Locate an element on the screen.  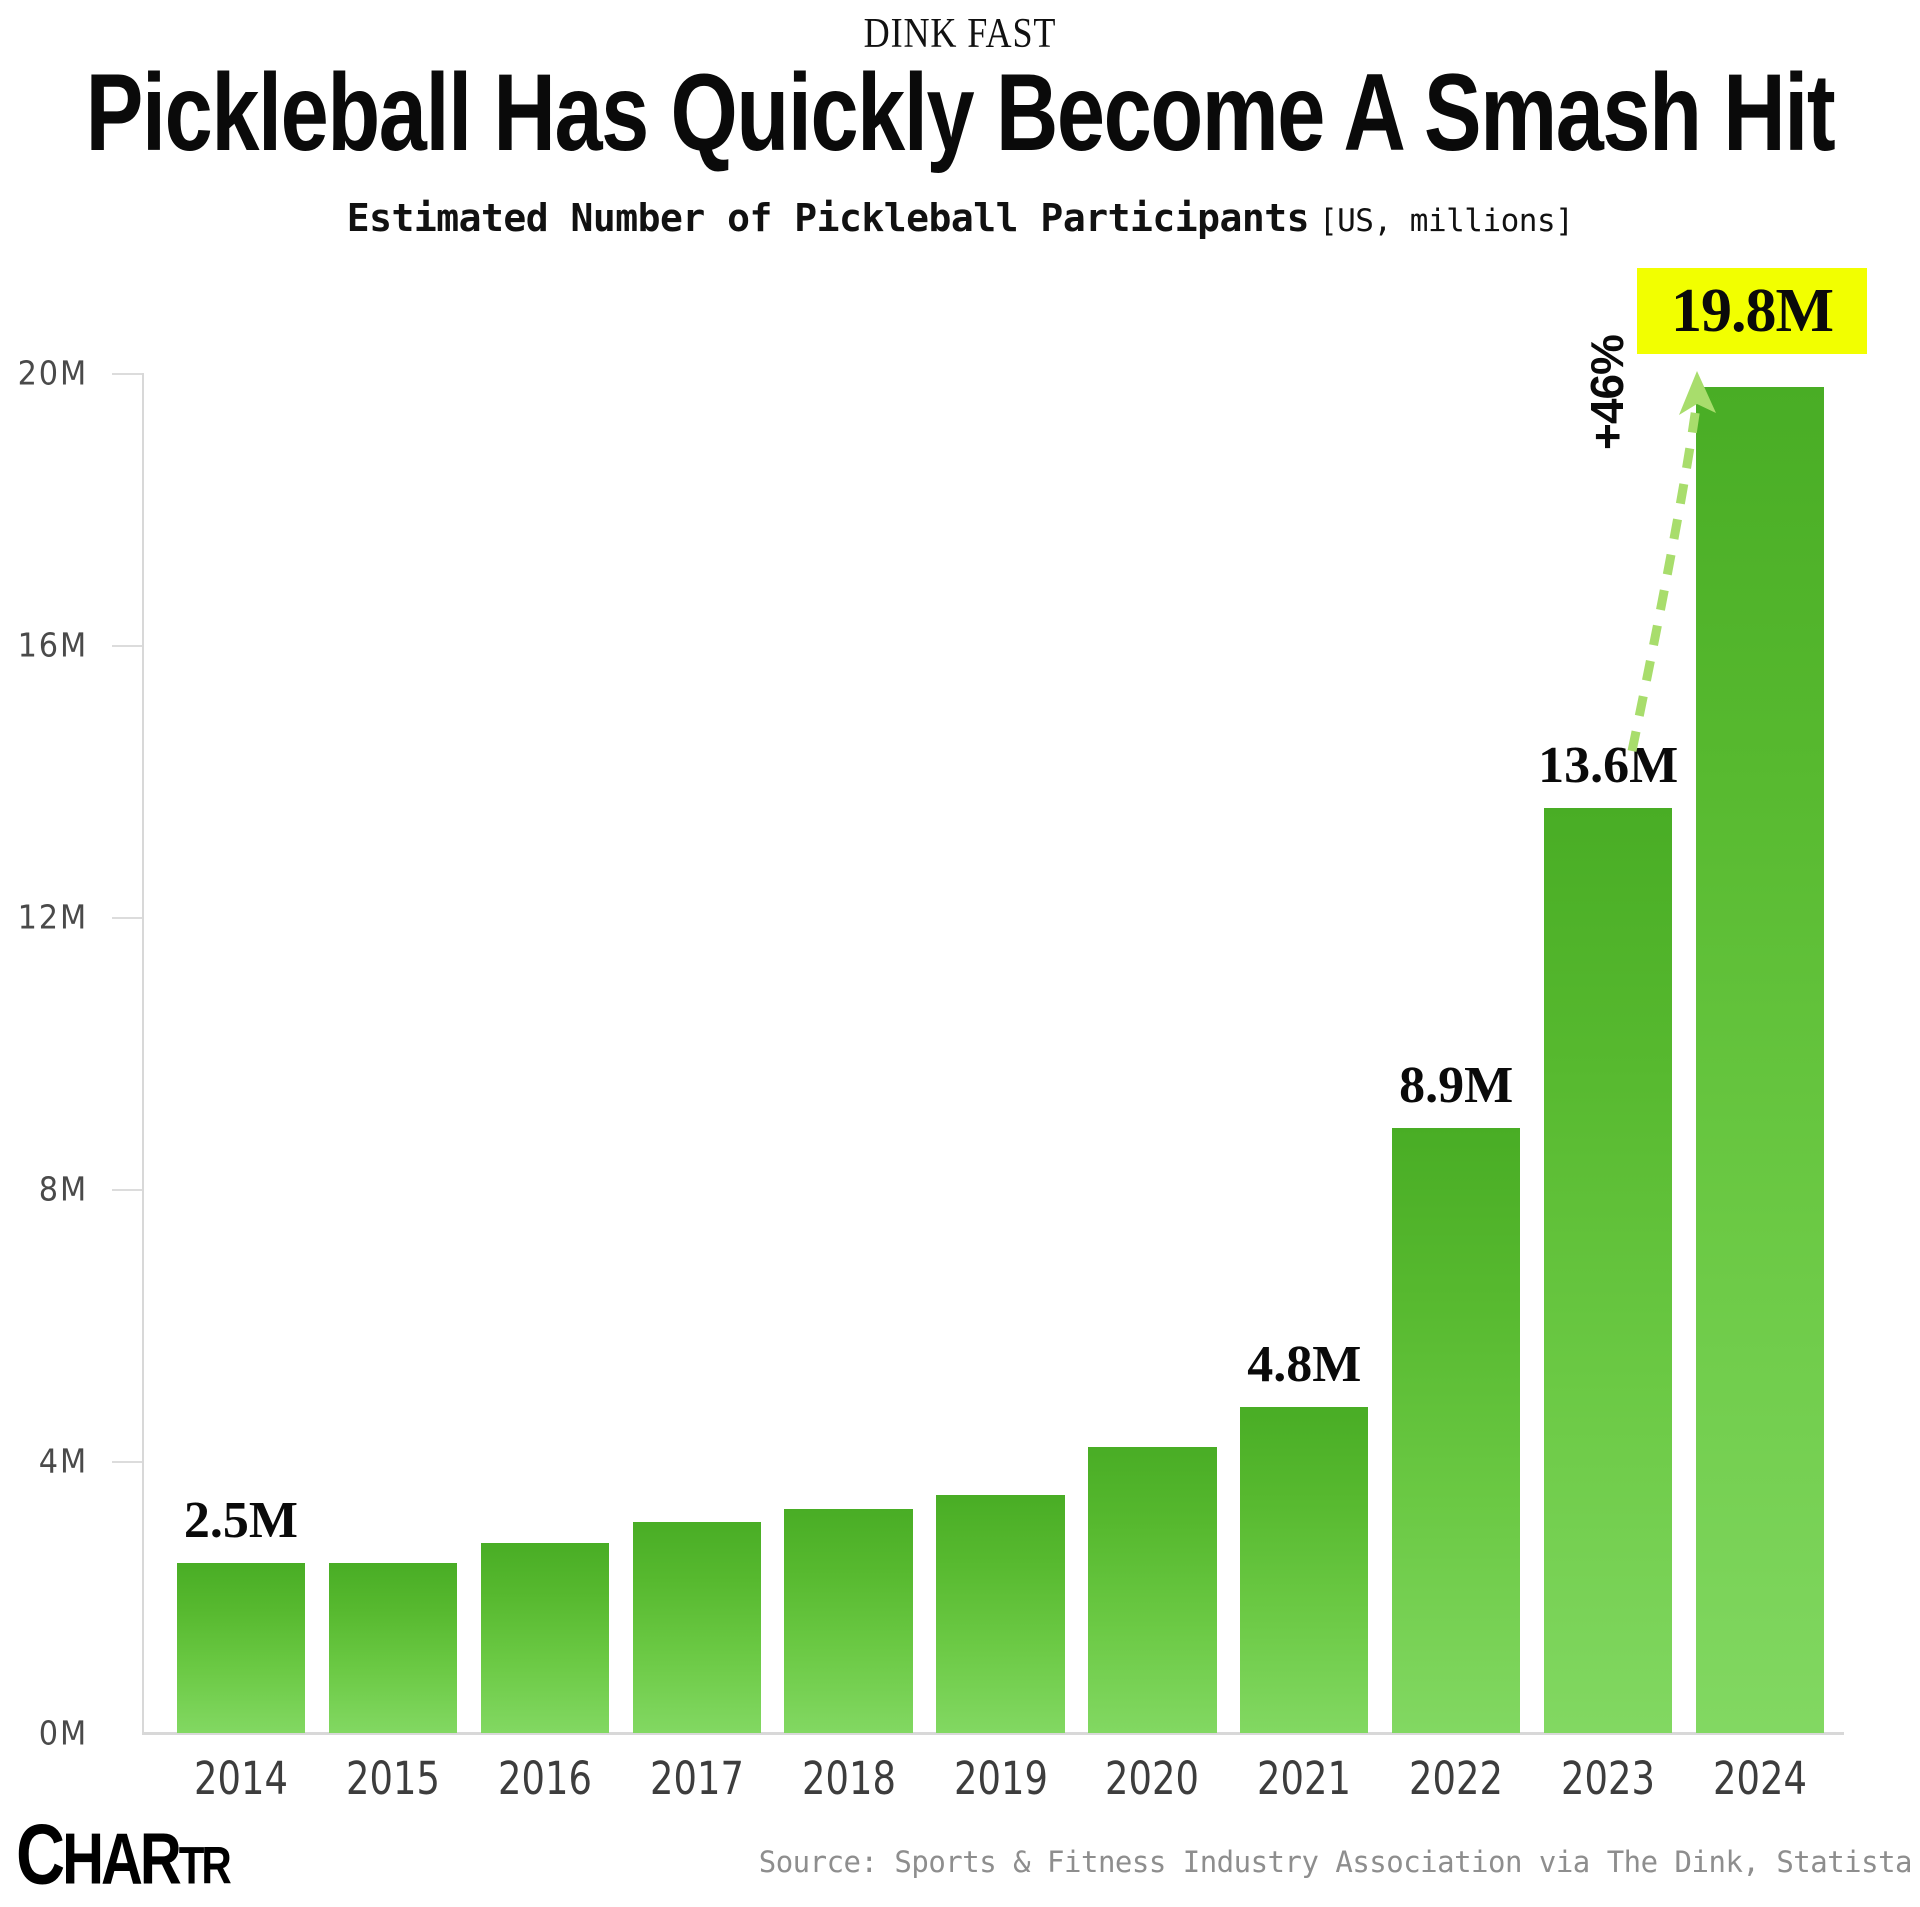
bar-2020 is located at coordinates (1152, 1590).